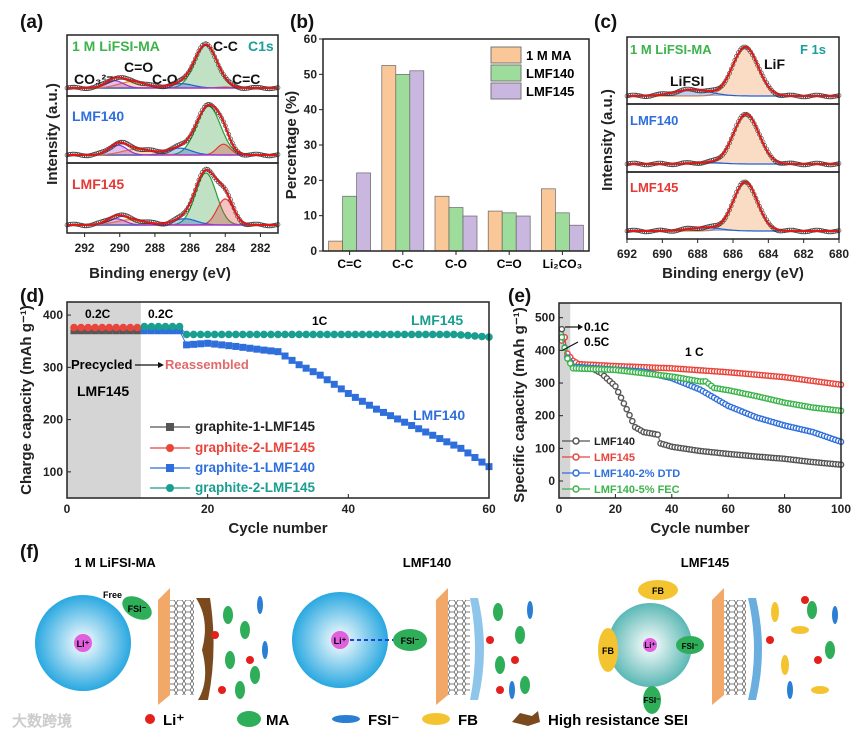  I want to click on sei-icon, so click(526, 718).